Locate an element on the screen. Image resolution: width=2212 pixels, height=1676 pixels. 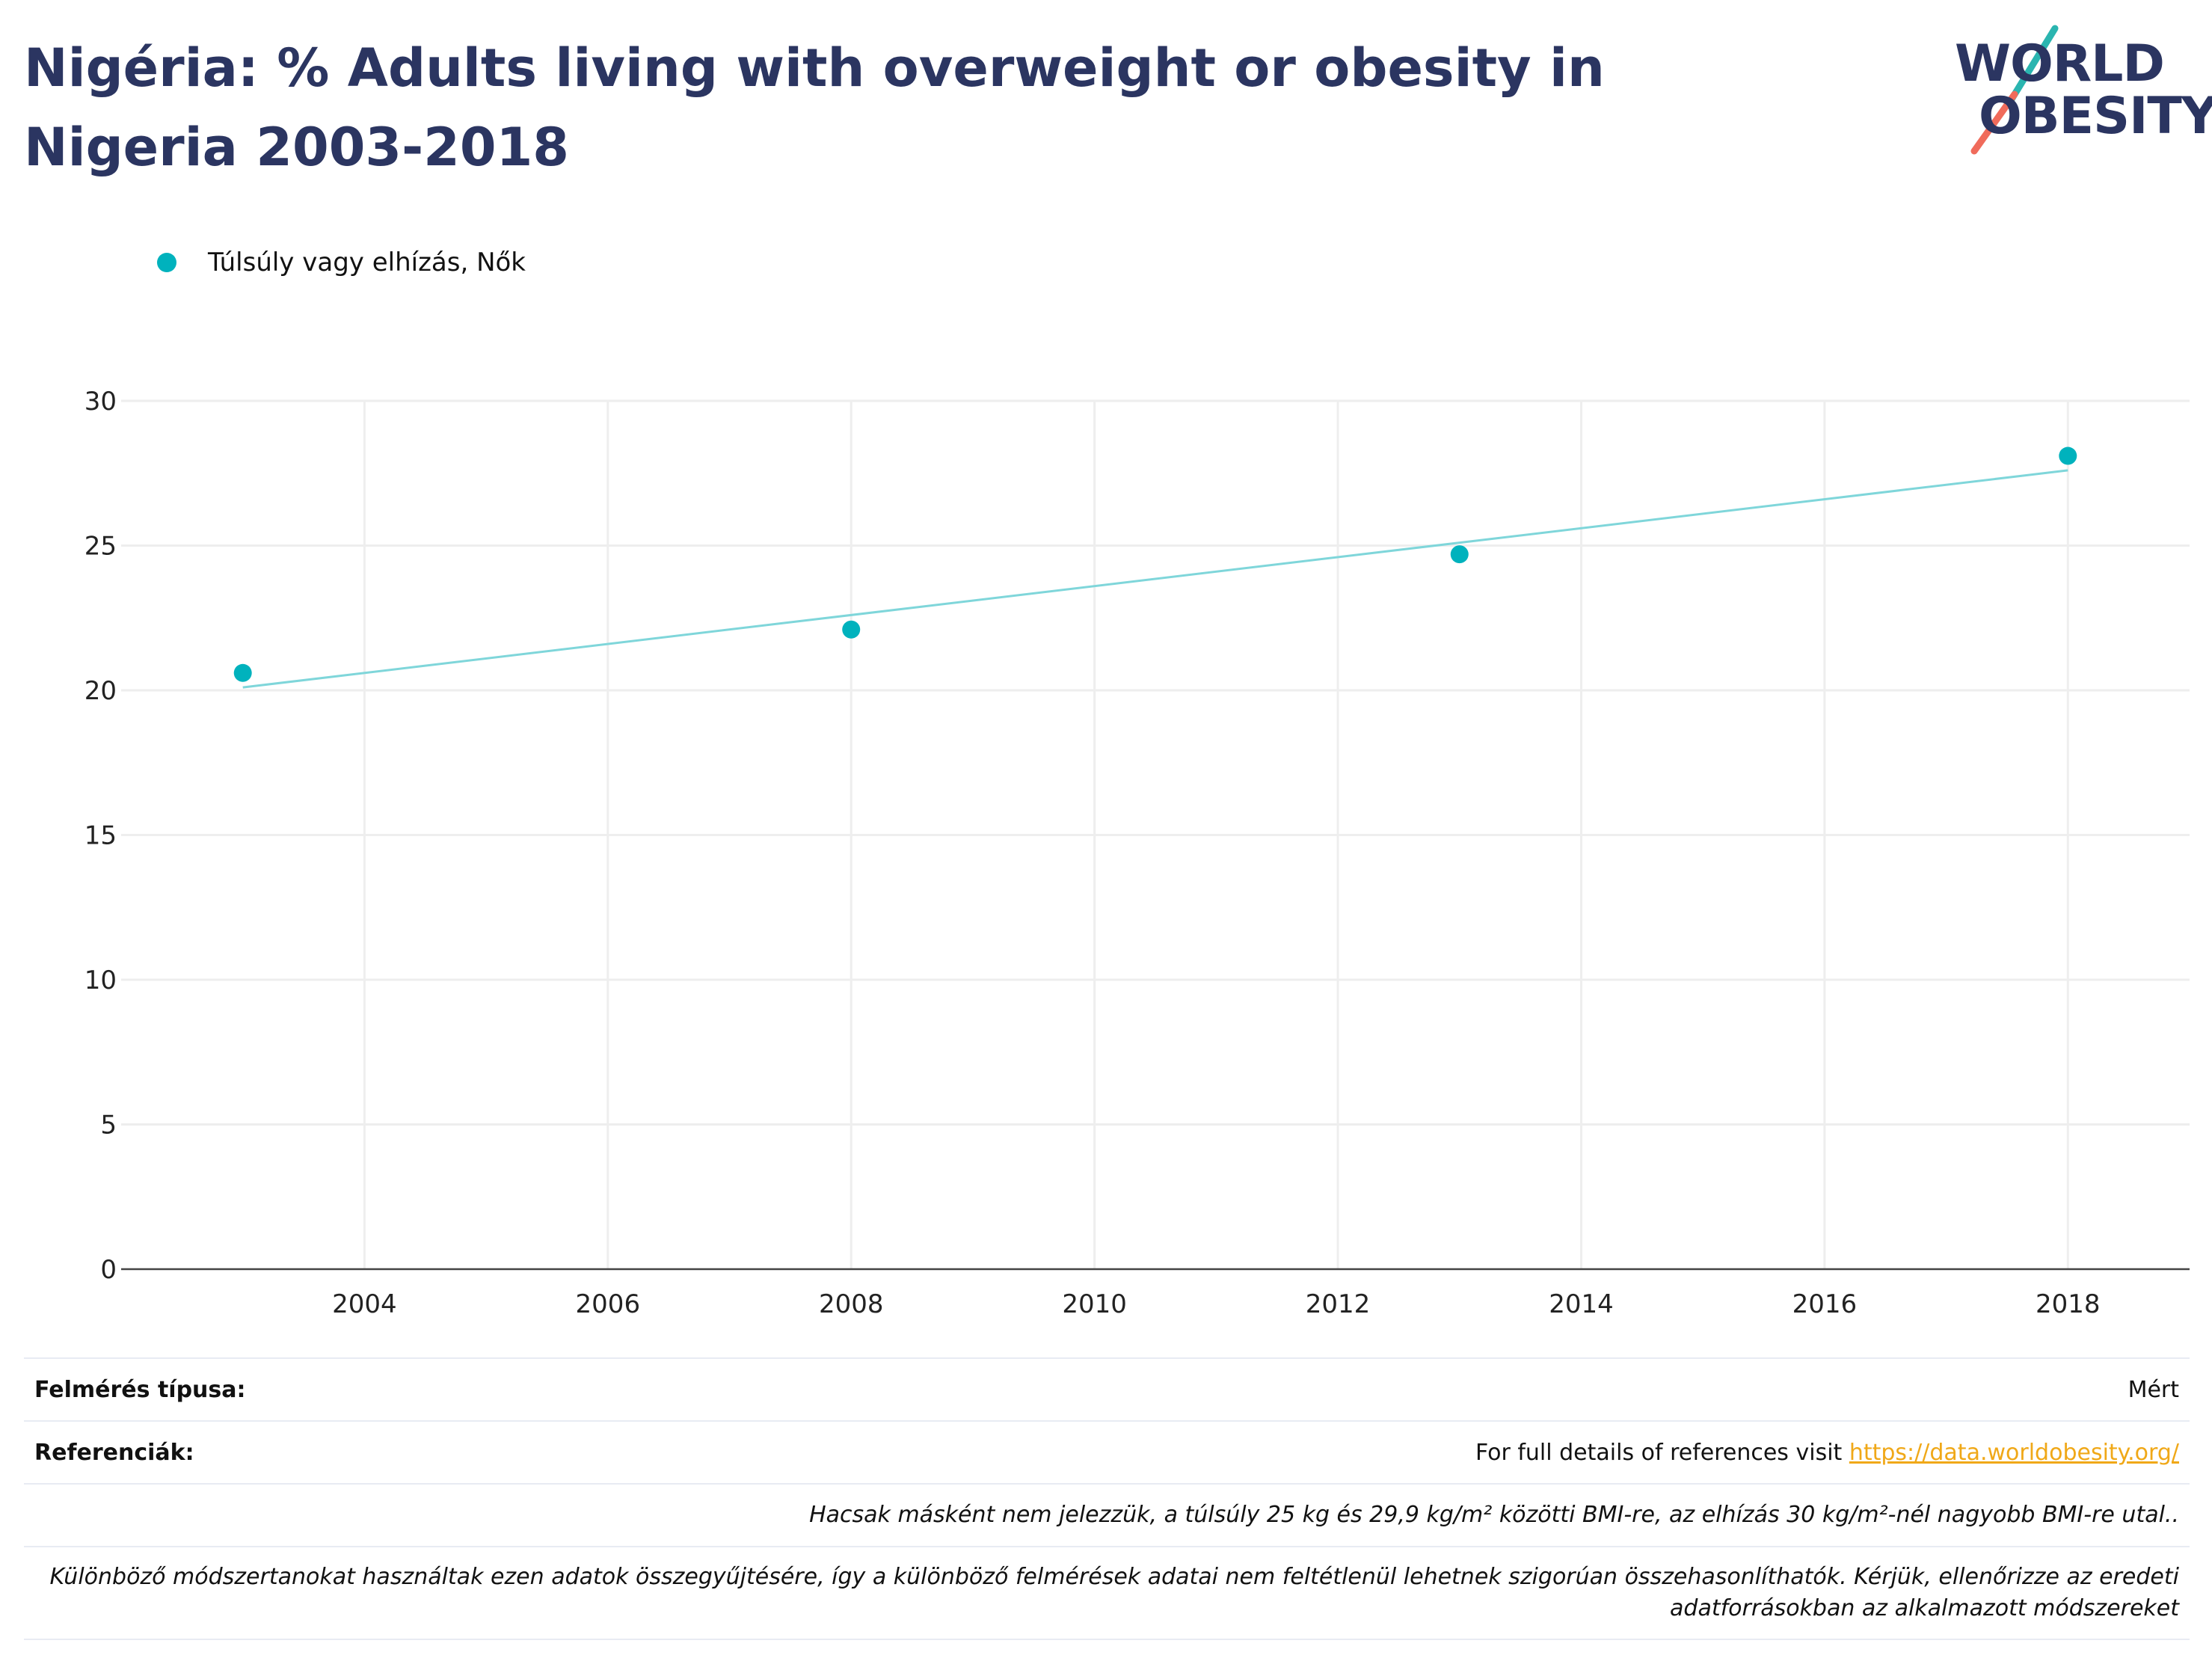
logo-word-obesity: OBESITY is located at coordinates (2095, 116).